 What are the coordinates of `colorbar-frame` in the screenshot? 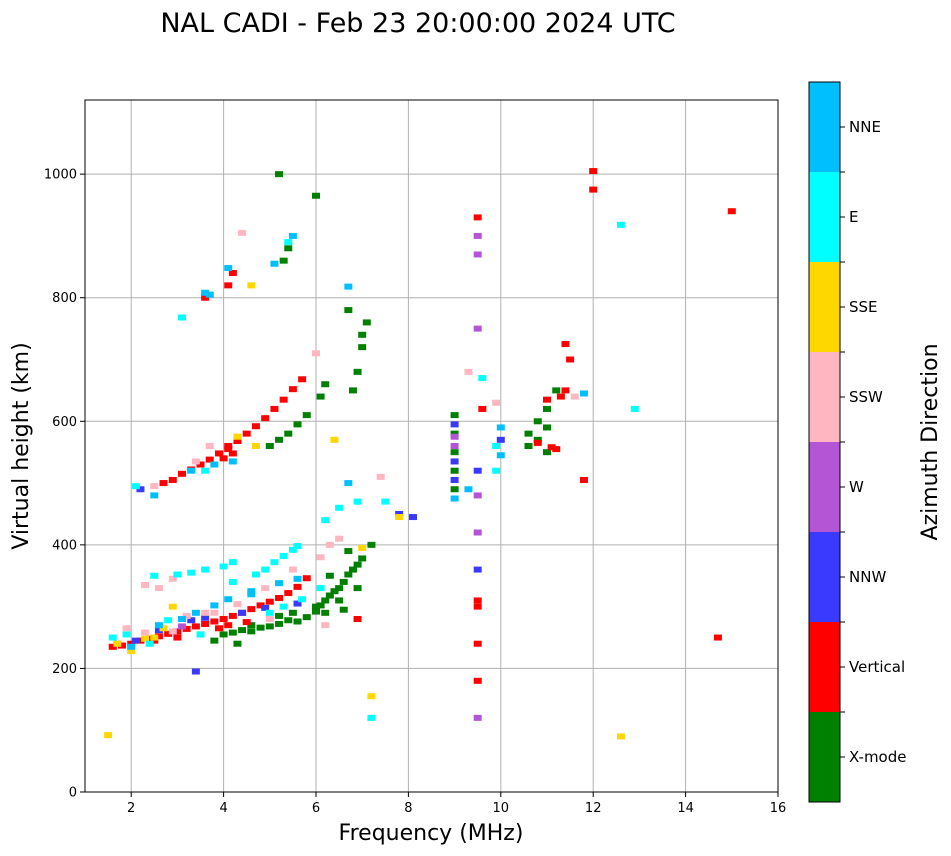 It's located at (824, 442).